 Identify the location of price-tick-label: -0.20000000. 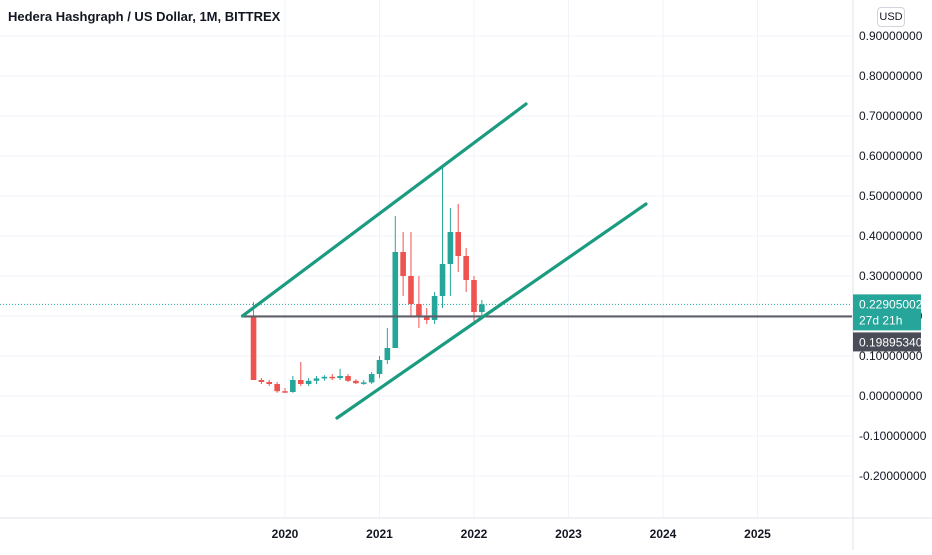
(893, 476).